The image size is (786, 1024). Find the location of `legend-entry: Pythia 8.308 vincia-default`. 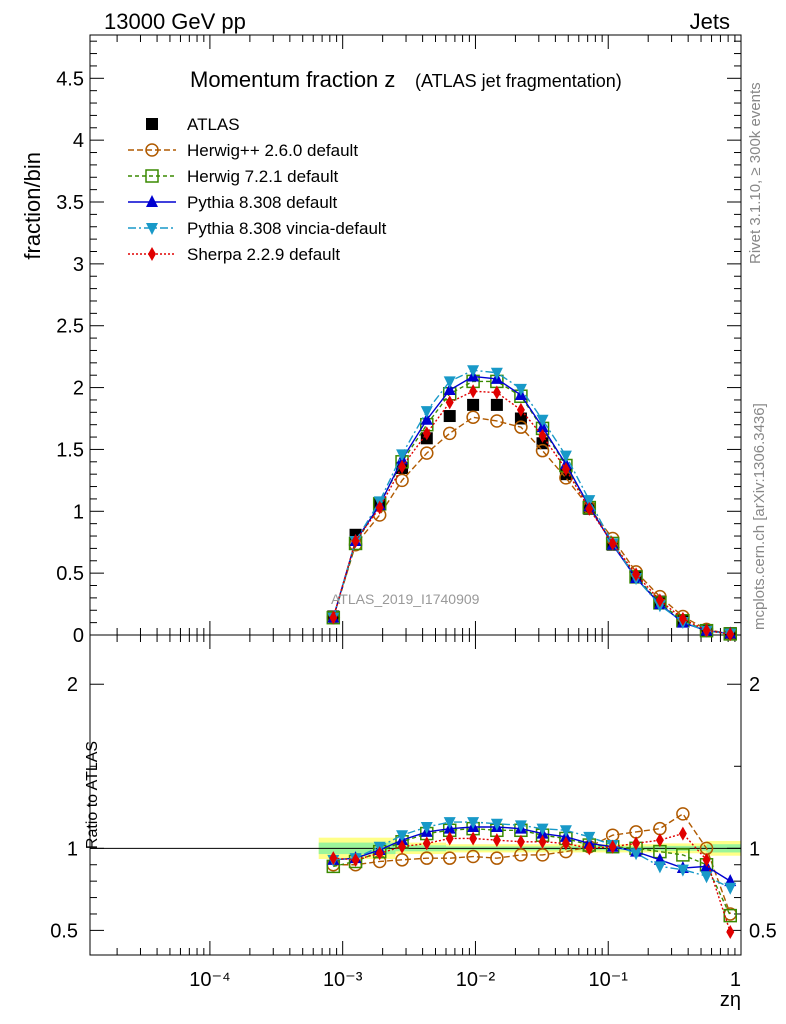

legend-entry: Pythia 8.308 vincia-default is located at coordinates (257, 228).